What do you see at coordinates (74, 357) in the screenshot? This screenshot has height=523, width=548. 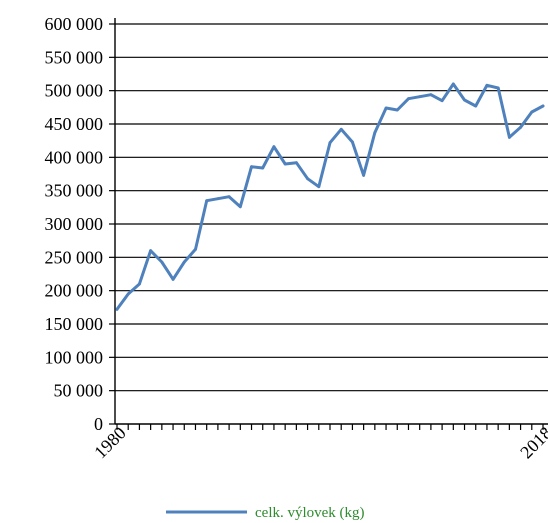 I see `y-tick-label: 100 000` at bounding box center [74, 357].